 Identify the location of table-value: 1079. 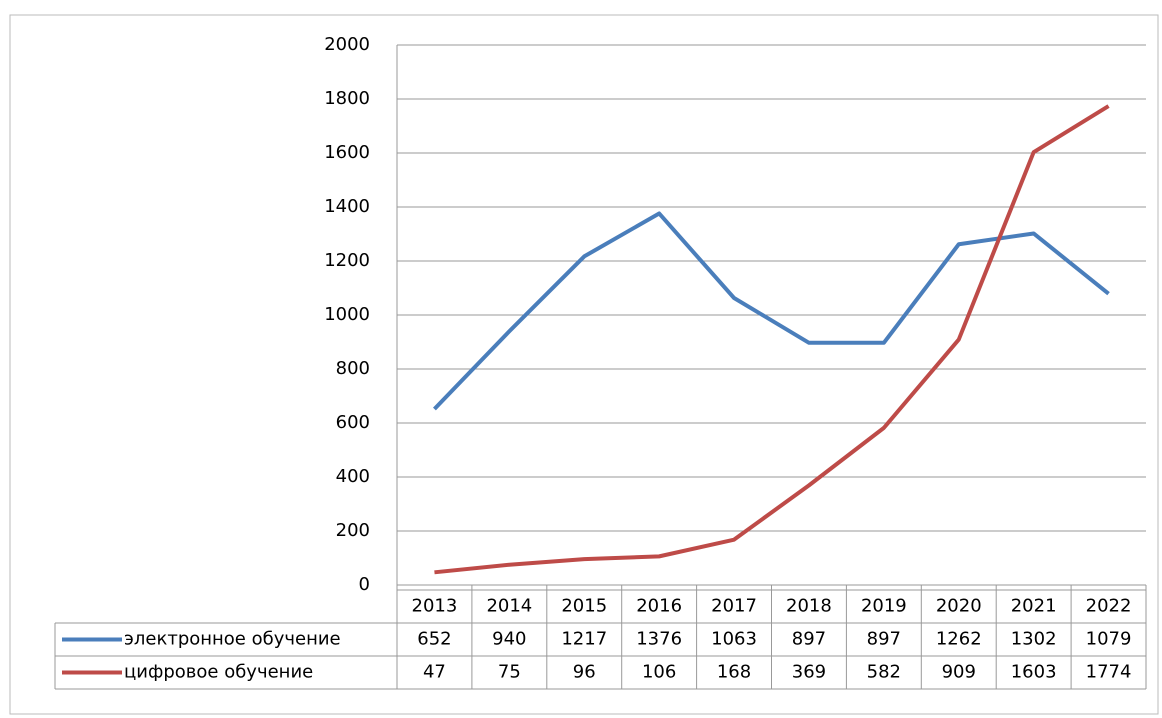
(1109, 639).